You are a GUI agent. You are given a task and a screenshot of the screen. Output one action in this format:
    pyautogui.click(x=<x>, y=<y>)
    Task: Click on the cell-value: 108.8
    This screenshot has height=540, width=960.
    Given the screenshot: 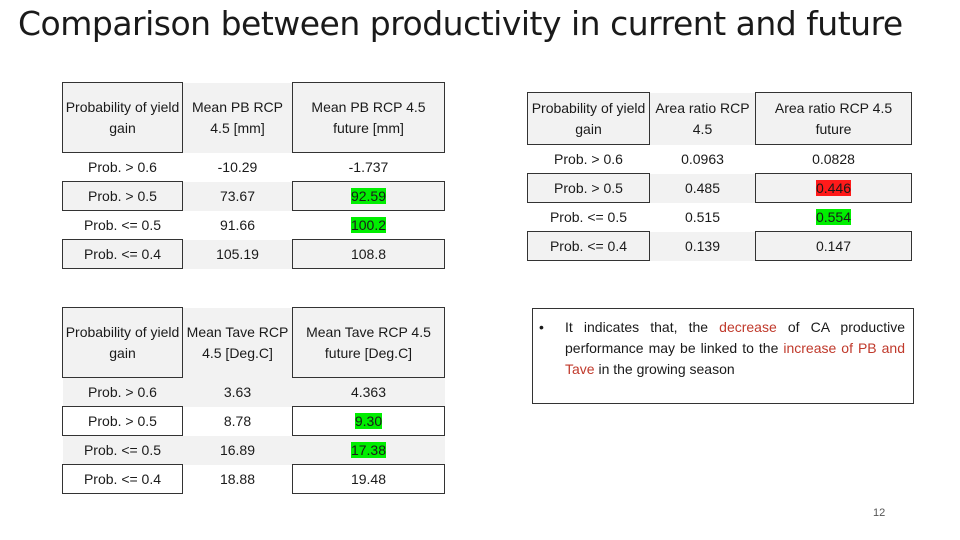 What is the action you would take?
    pyautogui.click(x=368, y=254)
    